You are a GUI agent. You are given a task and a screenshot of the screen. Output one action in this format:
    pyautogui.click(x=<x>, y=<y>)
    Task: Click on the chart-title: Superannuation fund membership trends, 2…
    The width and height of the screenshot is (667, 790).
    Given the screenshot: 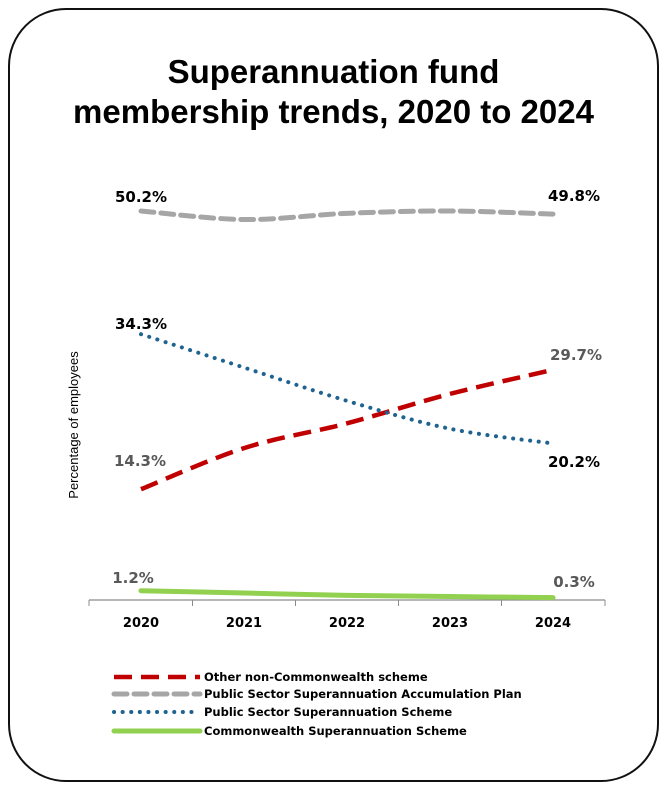 What is the action you would take?
    pyautogui.click(x=333, y=92)
    